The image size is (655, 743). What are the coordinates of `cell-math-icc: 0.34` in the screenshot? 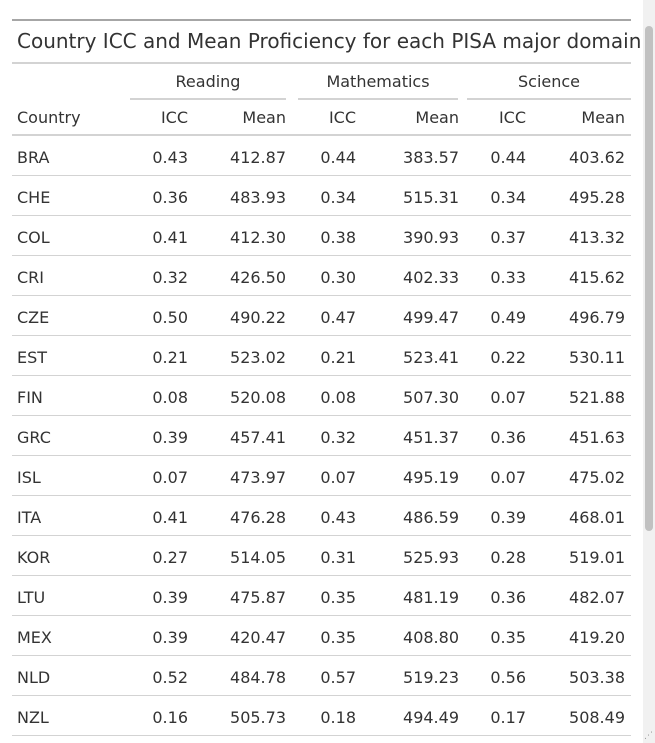 It's located at (338, 197).